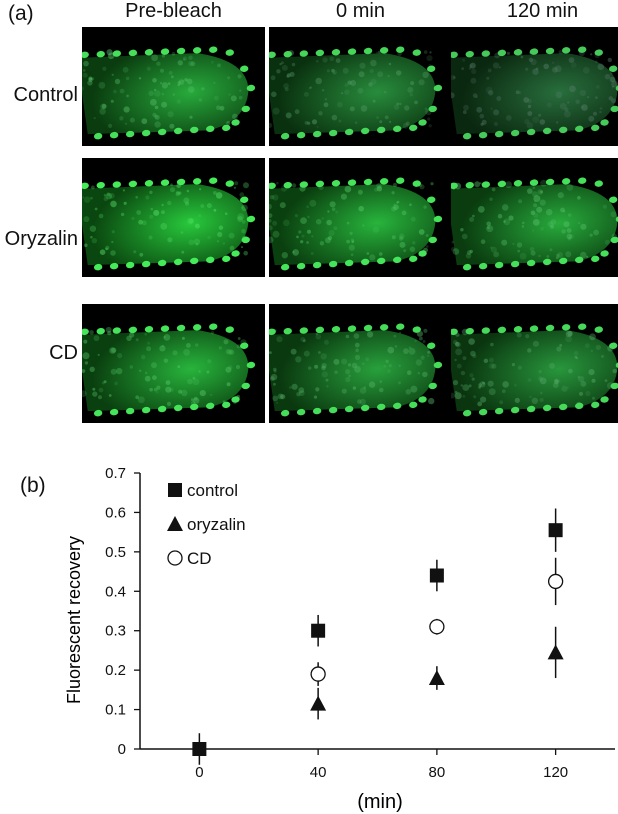 This screenshot has height=814, width=618. I want to click on data-point-cd, so click(437, 627).